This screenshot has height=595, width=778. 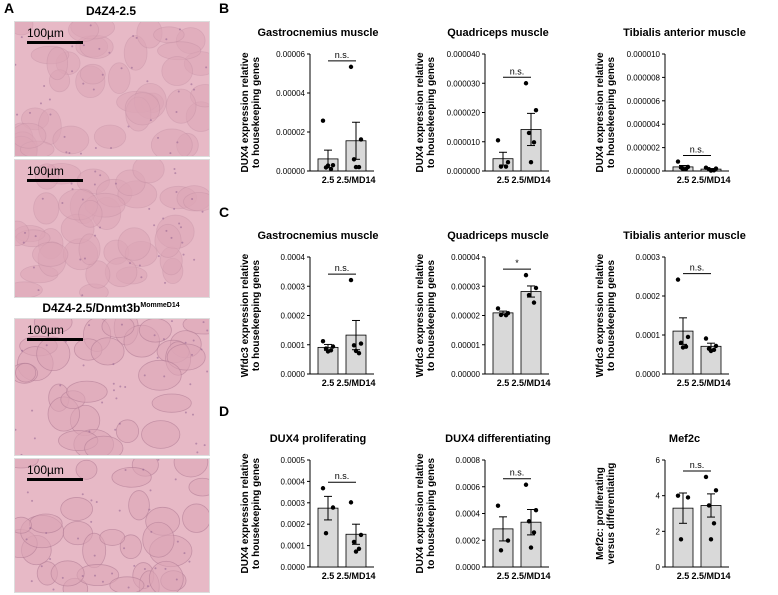 What do you see at coordinates (112, 525) in the screenshot?
I see `histology-image-4: 100µm` at bounding box center [112, 525].